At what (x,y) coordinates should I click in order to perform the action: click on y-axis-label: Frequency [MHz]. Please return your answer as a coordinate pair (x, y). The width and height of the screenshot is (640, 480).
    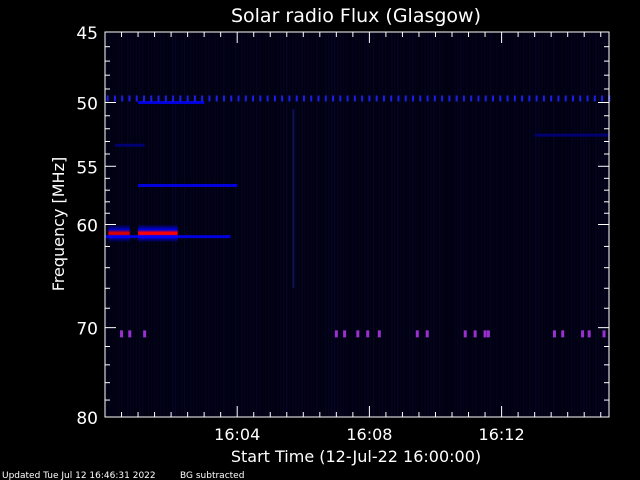
    Looking at the image, I should click on (58, 224).